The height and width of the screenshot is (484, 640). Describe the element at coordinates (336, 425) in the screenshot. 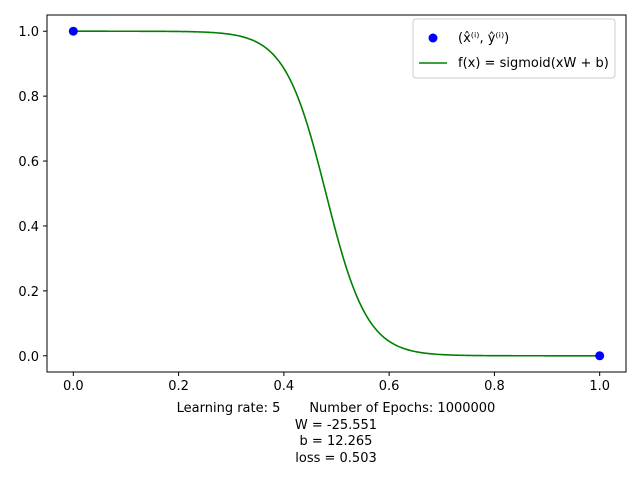

I see `caption-weight: W = -25.551` at that location.